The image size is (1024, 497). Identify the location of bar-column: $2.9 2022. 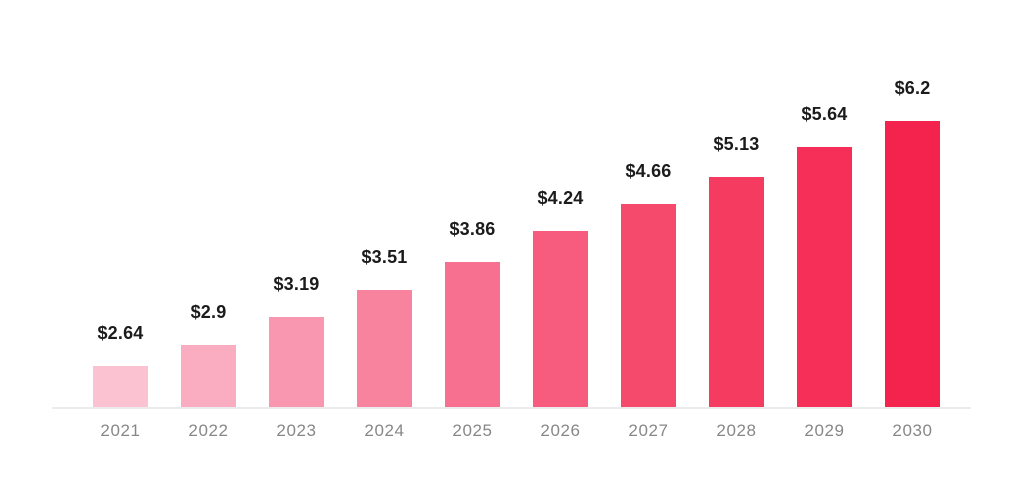
(208, 371).